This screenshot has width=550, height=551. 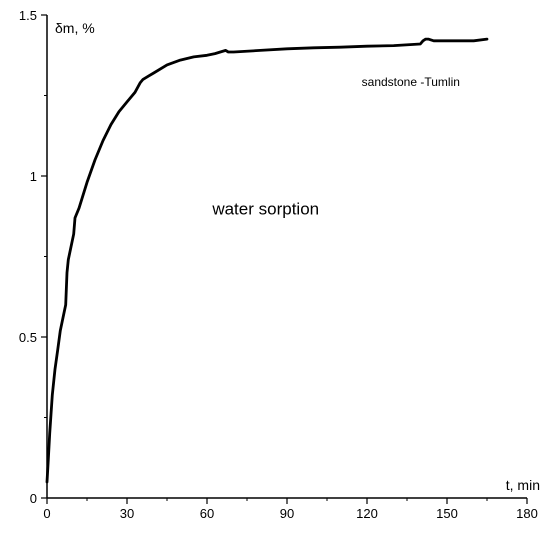 I want to click on x-tick-label: 30, so click(x=127, y=513).